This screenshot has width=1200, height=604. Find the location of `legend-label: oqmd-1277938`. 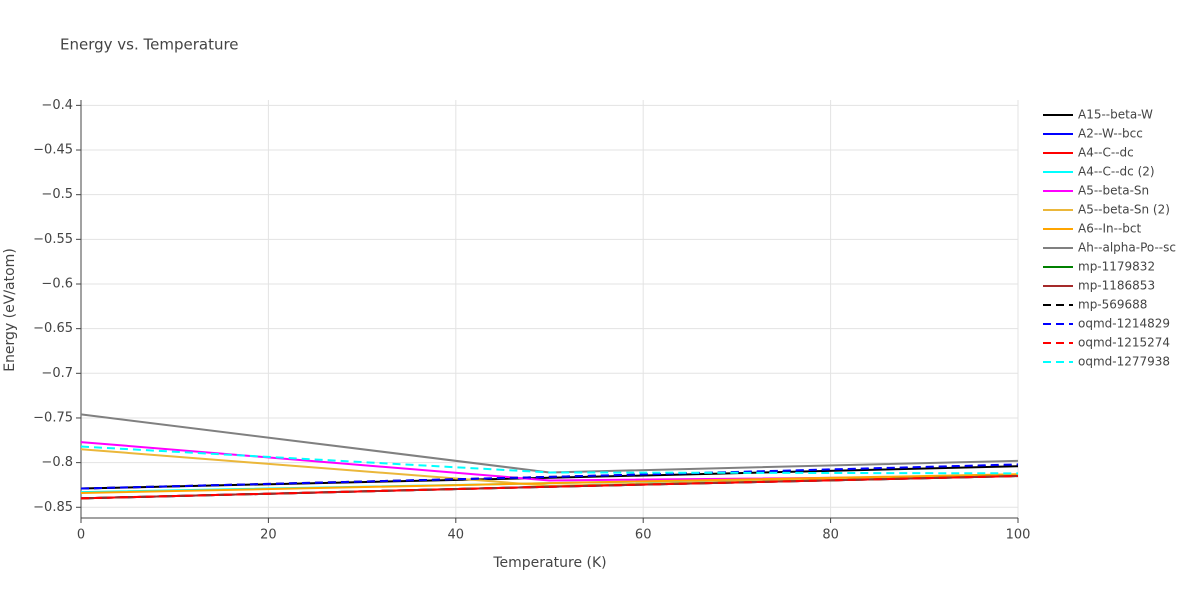

legend-label: oqmd-1277938 is located at coordinates (1124, 362).